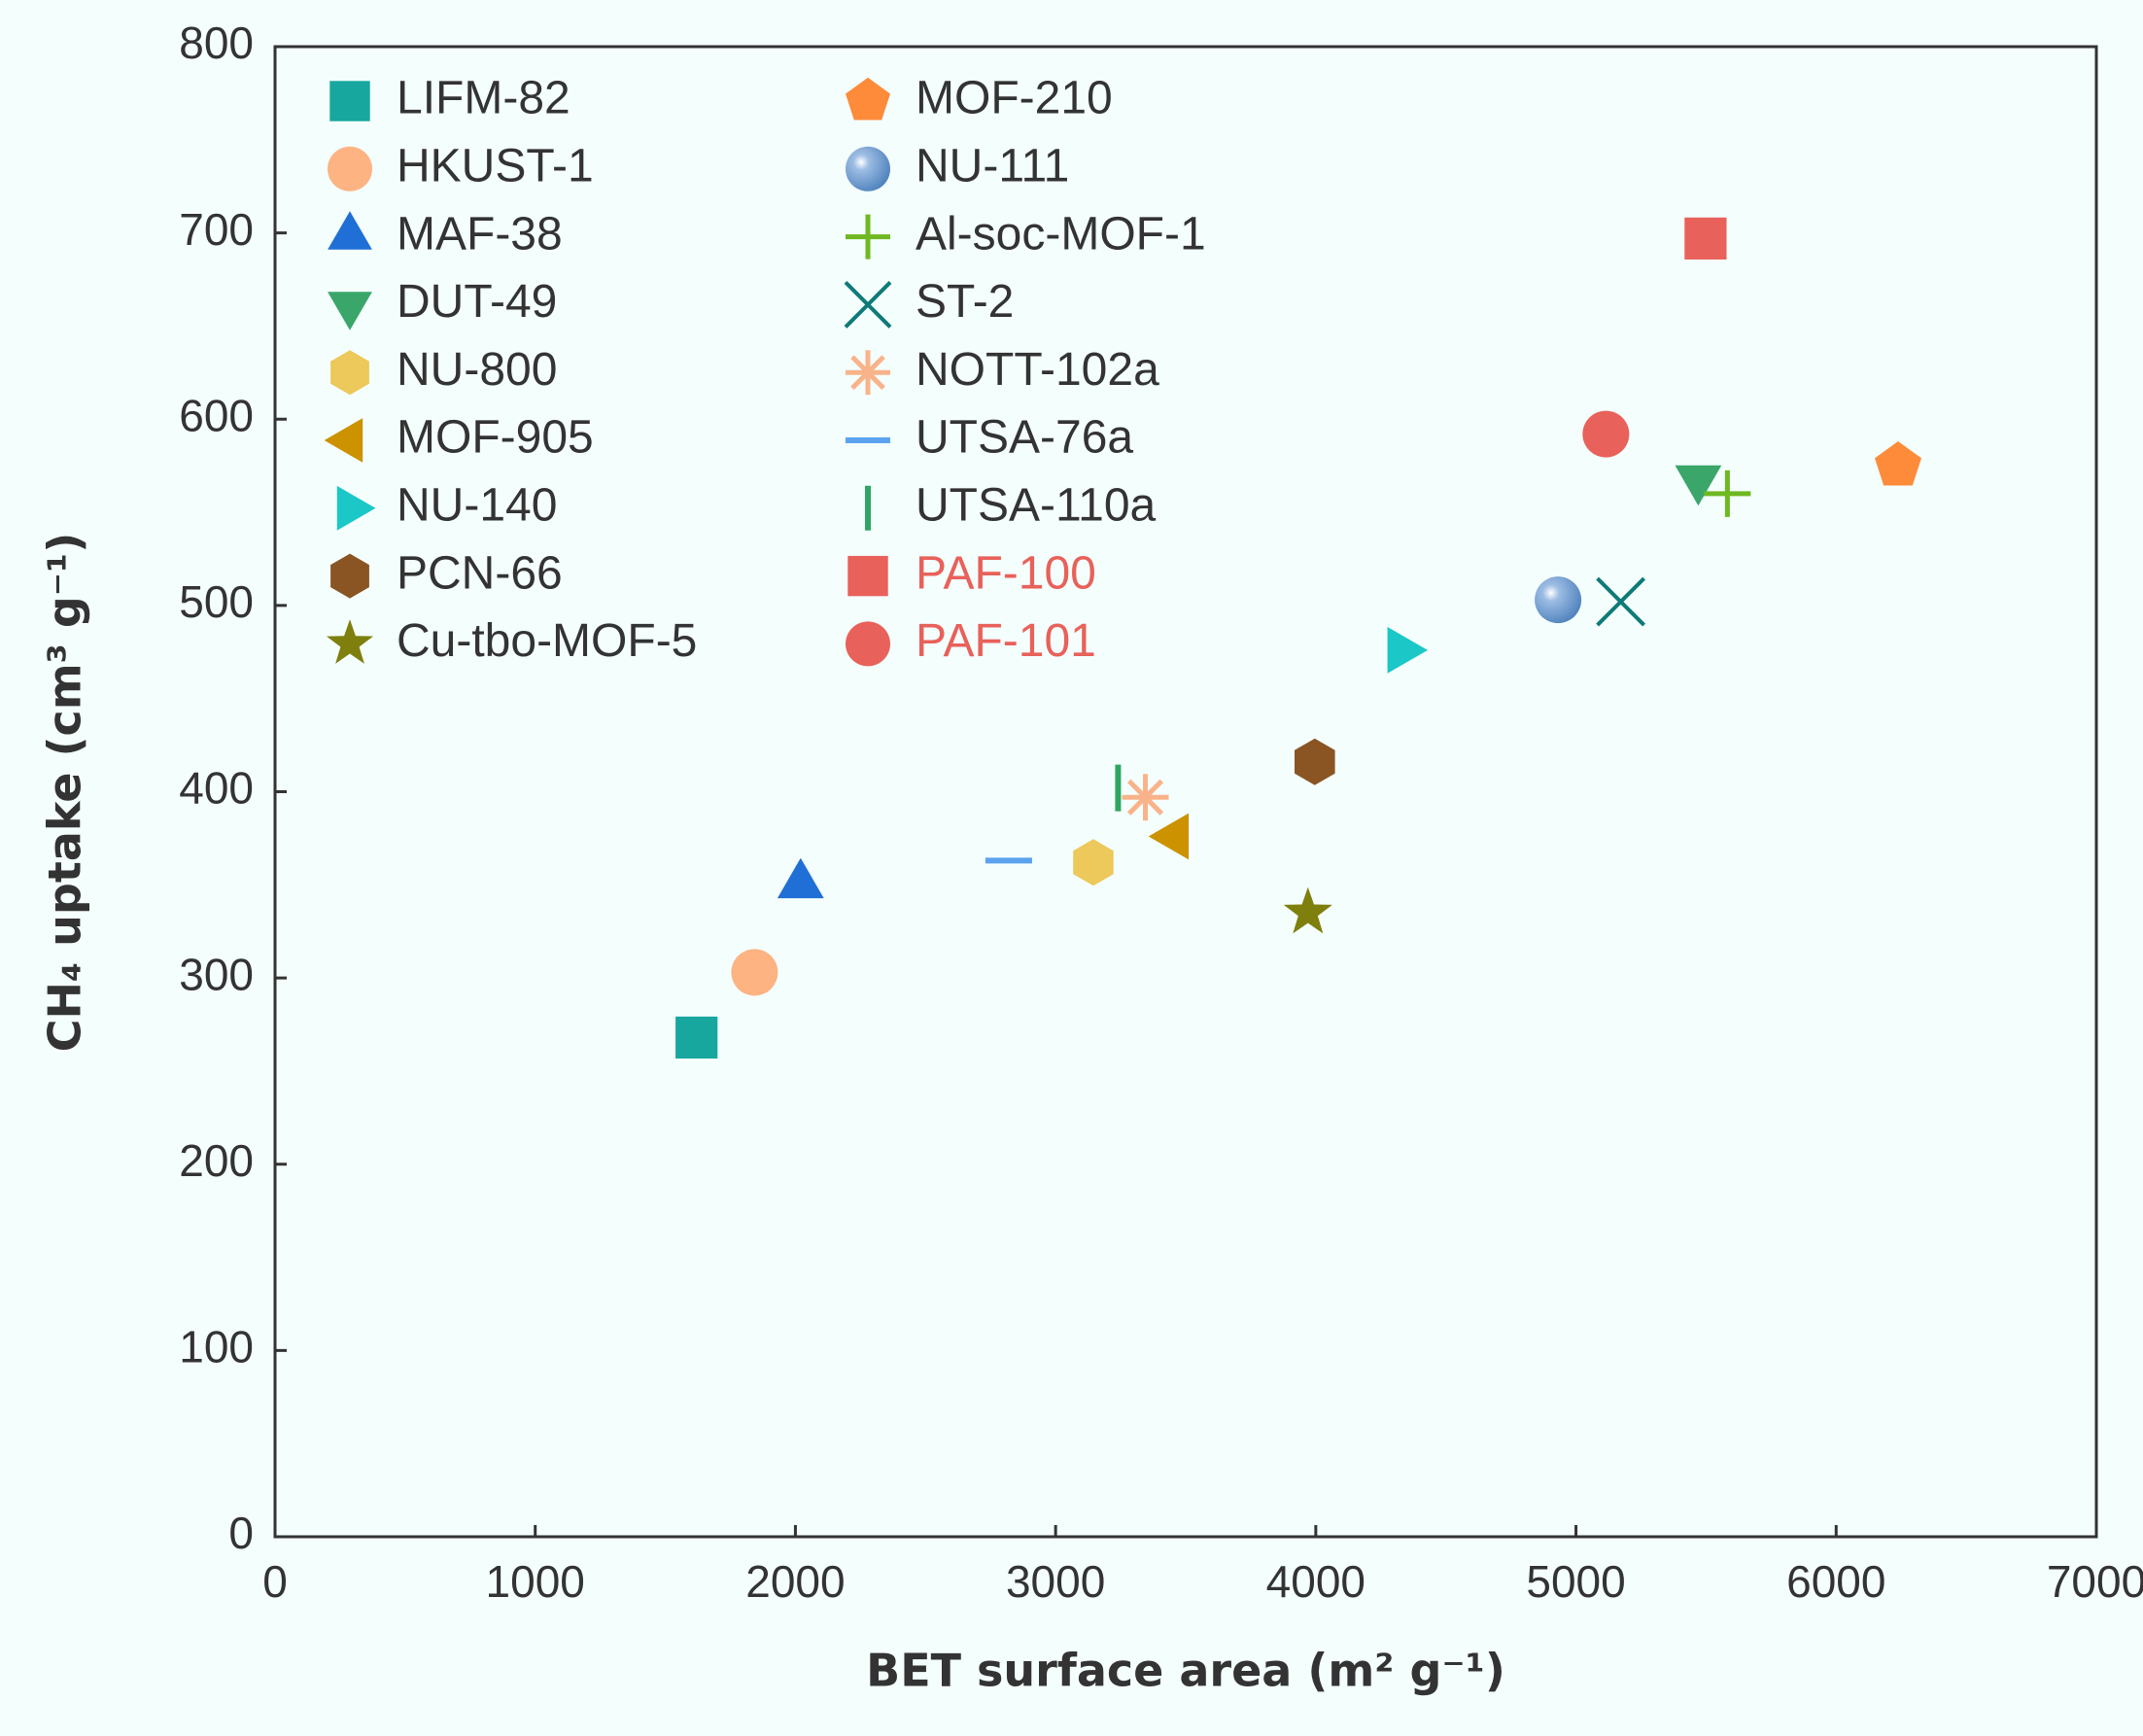  Describe the element at coordinates (1061, 234) in the screenshot. I see `legend-label: Al-soc-MOF-1` at that location.